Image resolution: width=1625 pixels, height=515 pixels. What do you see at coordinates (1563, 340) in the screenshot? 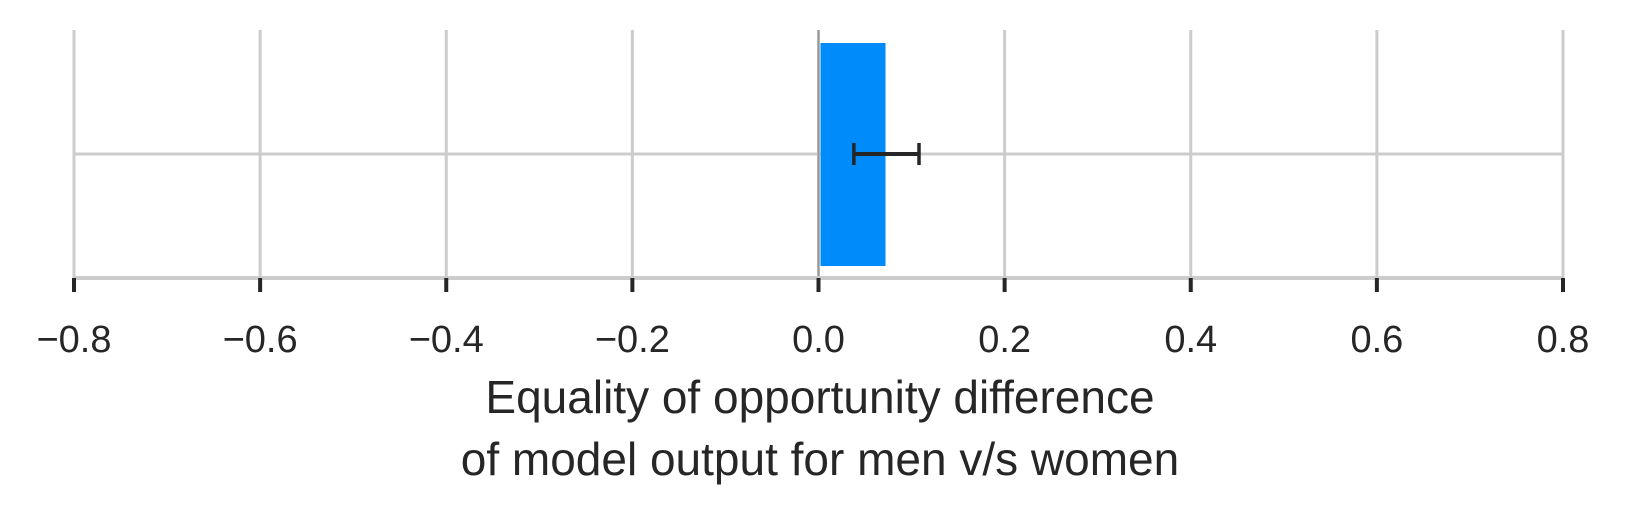
I see `x-tick-label-8: 0.8` at bounding box center [1563, 340].